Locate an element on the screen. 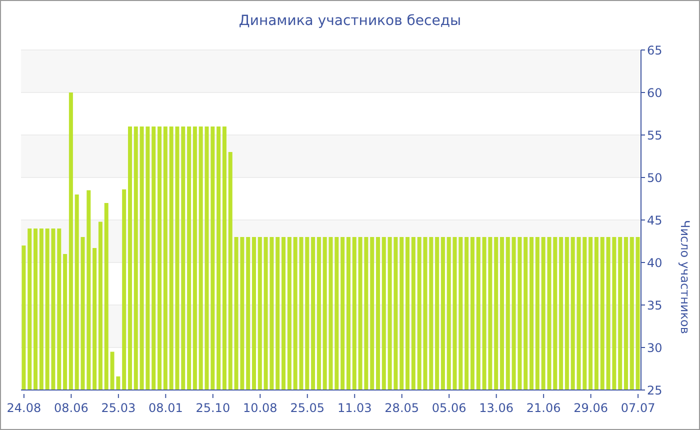 This screenshot has width=700, height=430. y-tick-label: 55 is located at coordinates (654, 135).